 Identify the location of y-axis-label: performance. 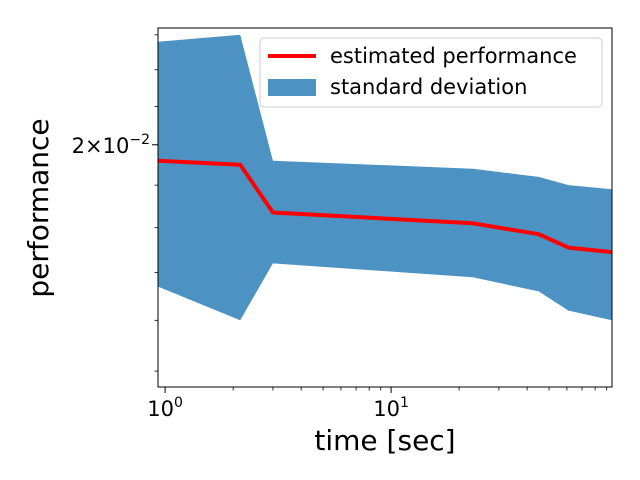
(38, 207).